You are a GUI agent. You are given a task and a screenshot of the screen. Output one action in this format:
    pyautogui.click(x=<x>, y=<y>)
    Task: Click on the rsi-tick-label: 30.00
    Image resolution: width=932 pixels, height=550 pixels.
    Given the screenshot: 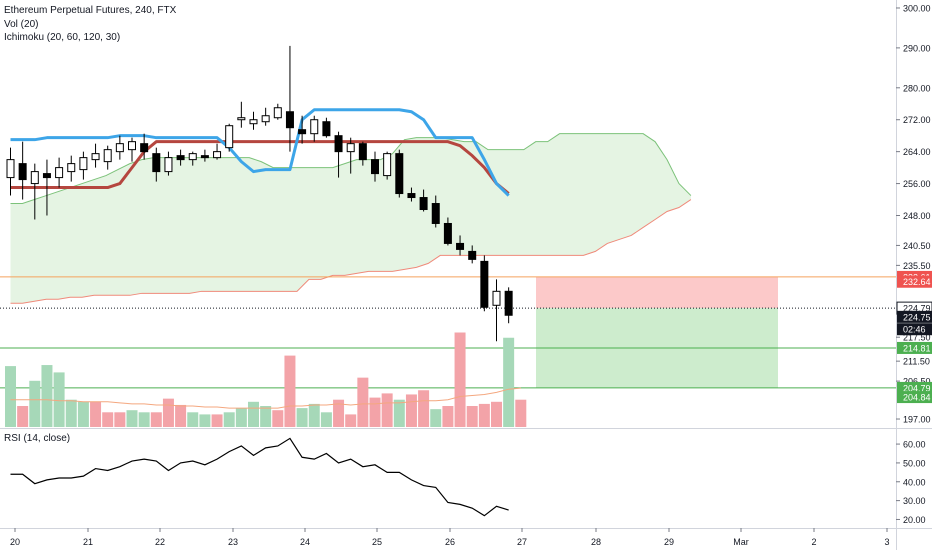 What is the action you would take?
    pyautogui.click(x=914, y=501)
    